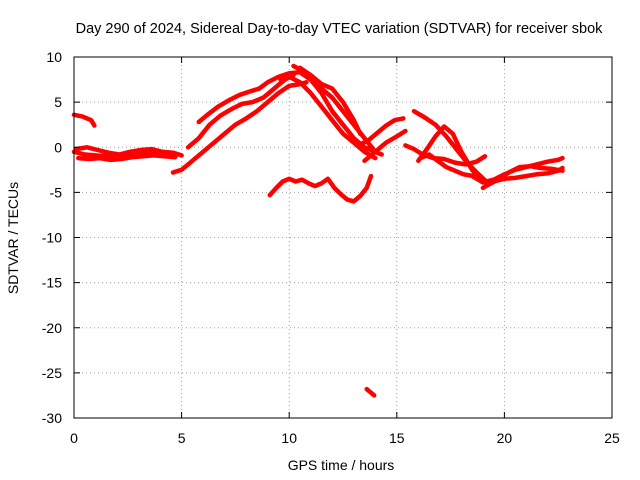 Image resolution: width=640 pixels, height=480 pixels. Describe the element at coordinates (58, 147) in the screenshot. I see `y-tick-label: 0` at that location.